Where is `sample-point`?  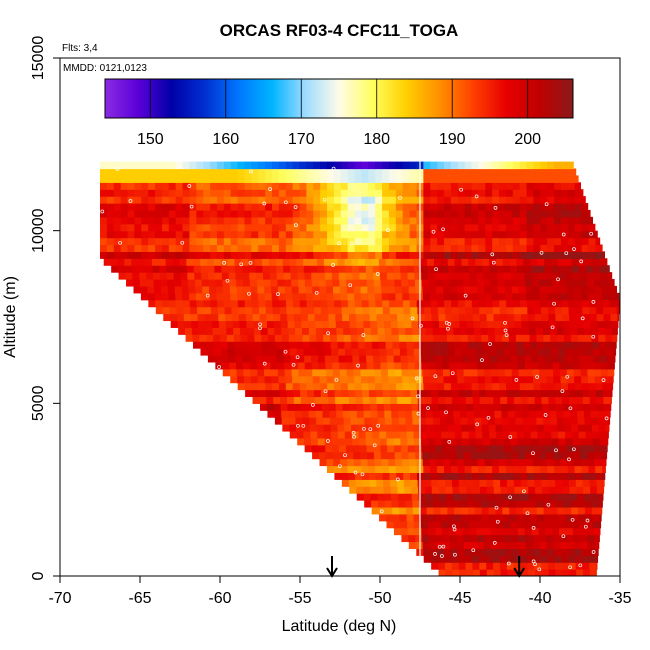
sample-point is located at coordinates (606, 418).